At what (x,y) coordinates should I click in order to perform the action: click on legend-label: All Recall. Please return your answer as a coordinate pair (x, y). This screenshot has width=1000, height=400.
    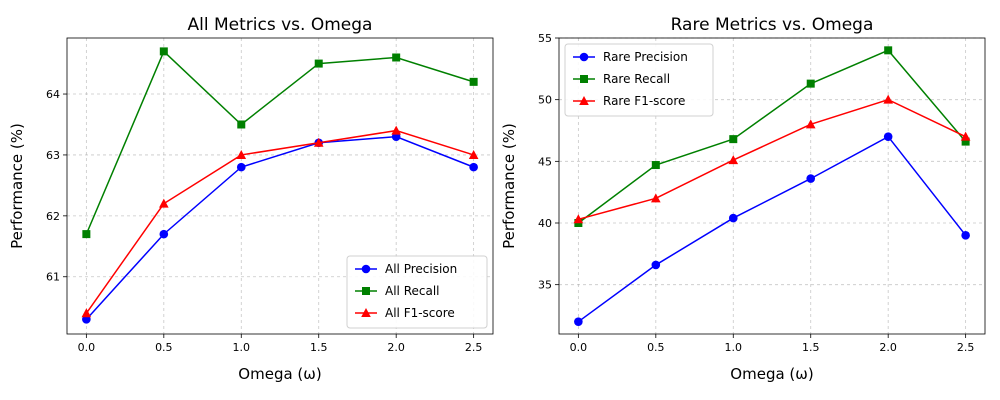
    Looking at the image, I should click on (412, 291).